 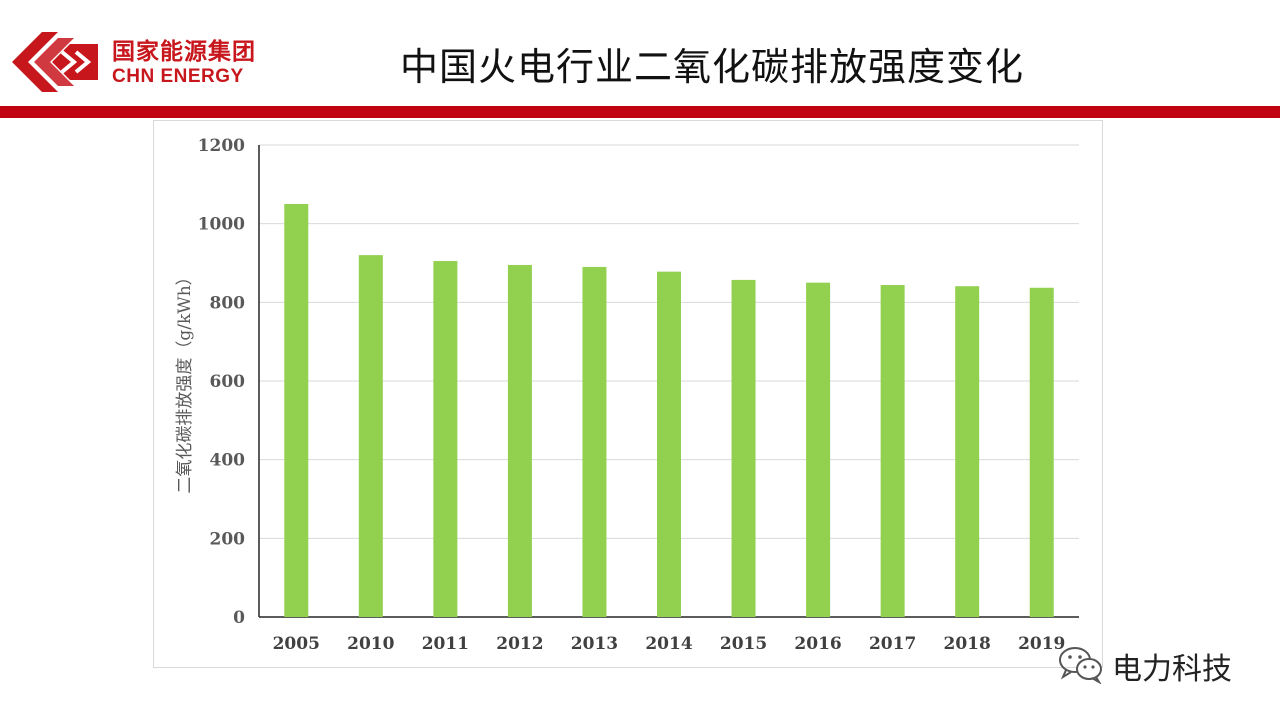 I want to click on bar-2012, so click(x=519, y=440).